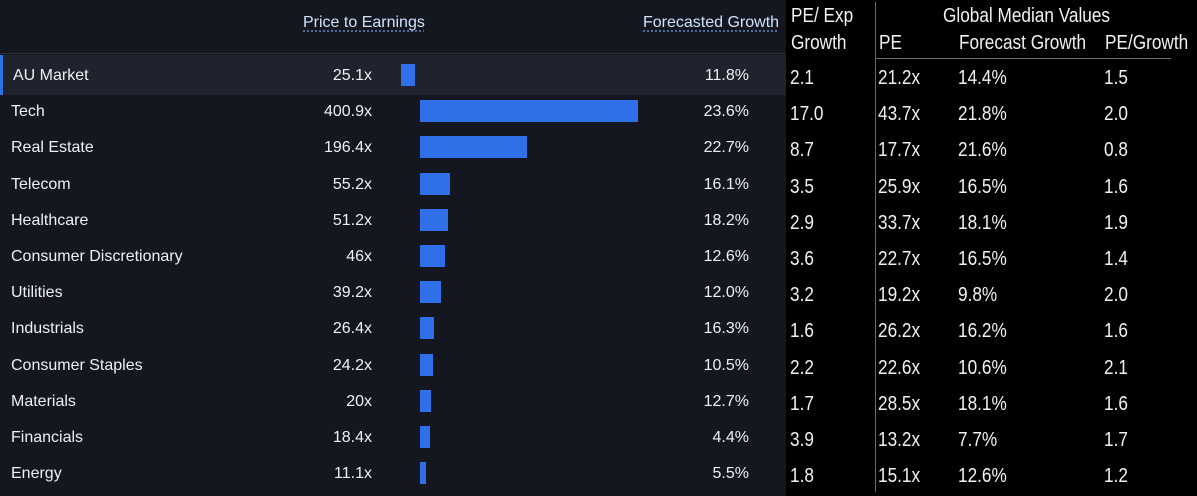 The image size is (1197, 496). Describe the element at coordinates (47, 437) in the screenshot. I see `sector-name: Financials` at that location.